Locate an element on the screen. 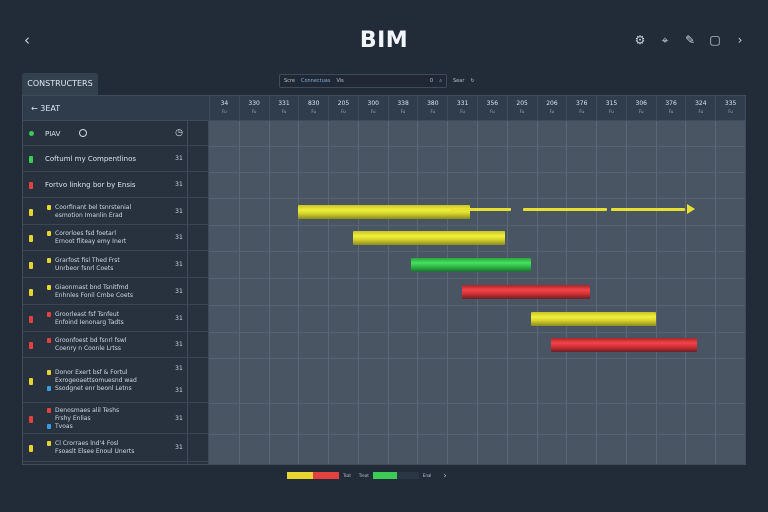 The image size is (768, 512). task-row: PIAV ◷ is located at coordinates (116, 133).